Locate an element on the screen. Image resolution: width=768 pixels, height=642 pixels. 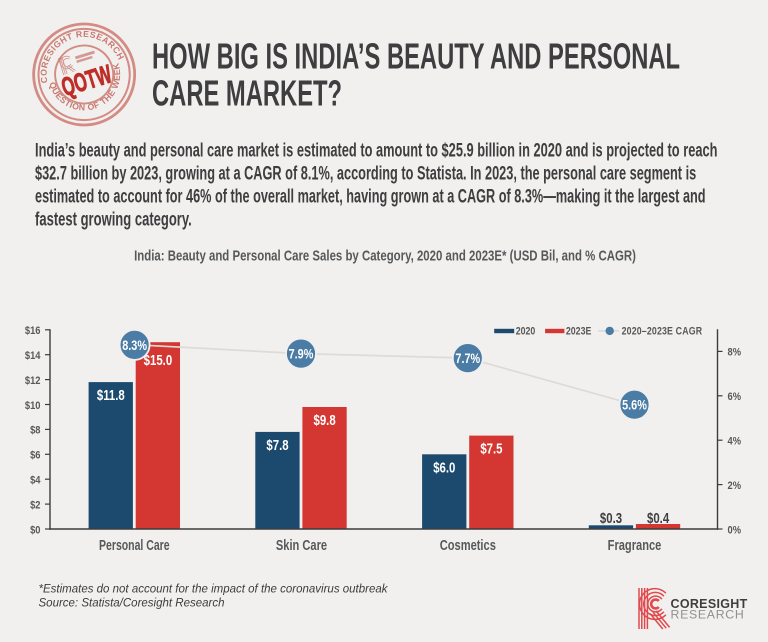
svg-text: 2020 is located at coordinates (526, 332).